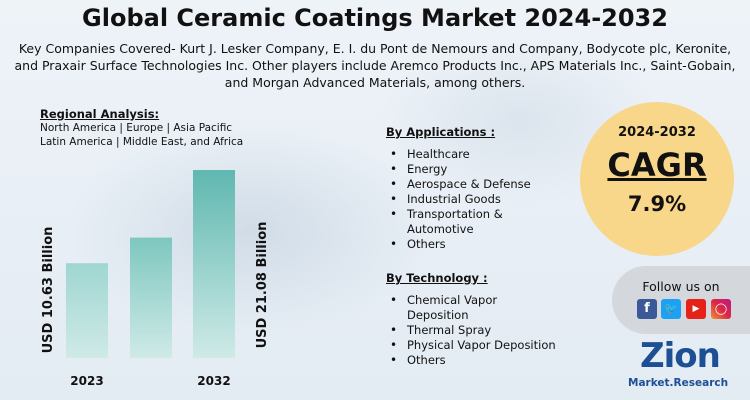  I want to click on cagr-circle, so click(657, 179).